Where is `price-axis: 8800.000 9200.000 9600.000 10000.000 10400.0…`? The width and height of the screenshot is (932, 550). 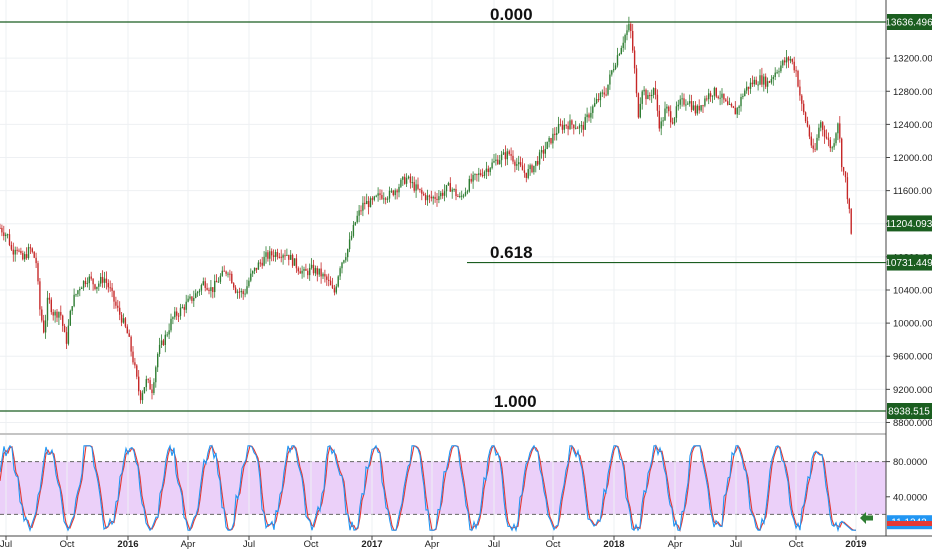 price-axis: 8800.000 9200.000 9600.000 10000.000 10400.0… is located at coordinates (908, 268).